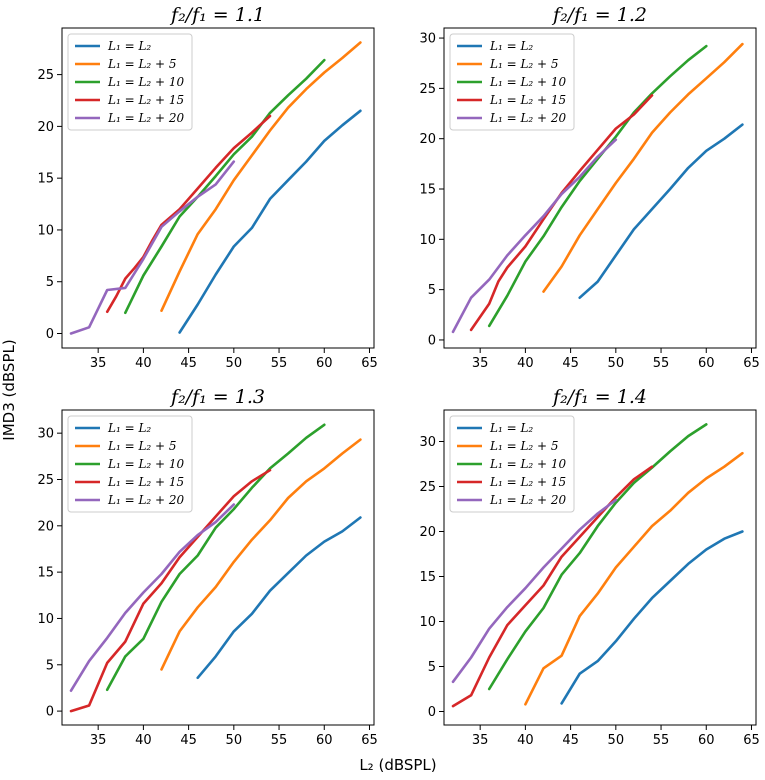 The image size is (765, 780). What do you see at coordinates (217, 15) in the screenshot?
I see `subplot-title: f₂/f₁ = 1.1` at bounding box center [217, 15].